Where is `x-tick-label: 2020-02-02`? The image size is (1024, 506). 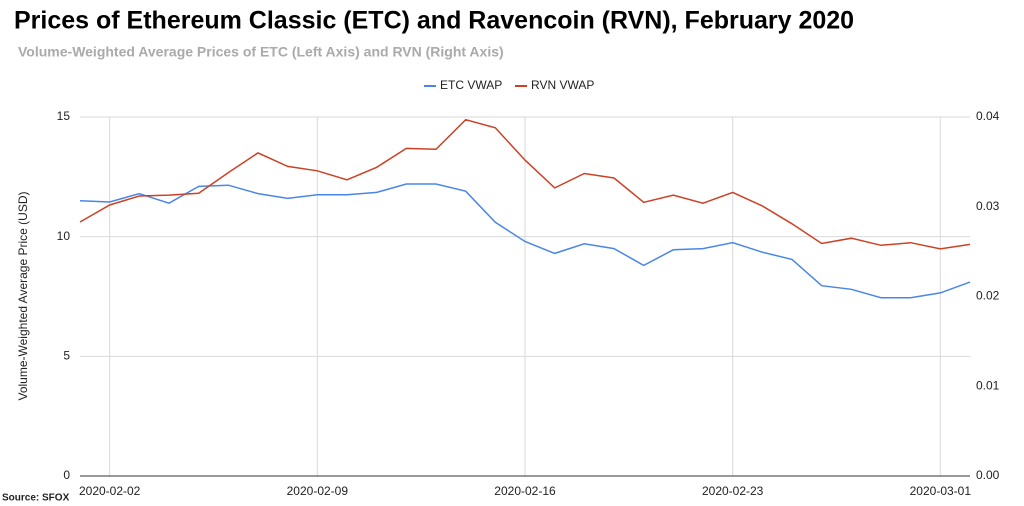
x-tick-label: 2020-02-02 is located at coordinates (110, 491).